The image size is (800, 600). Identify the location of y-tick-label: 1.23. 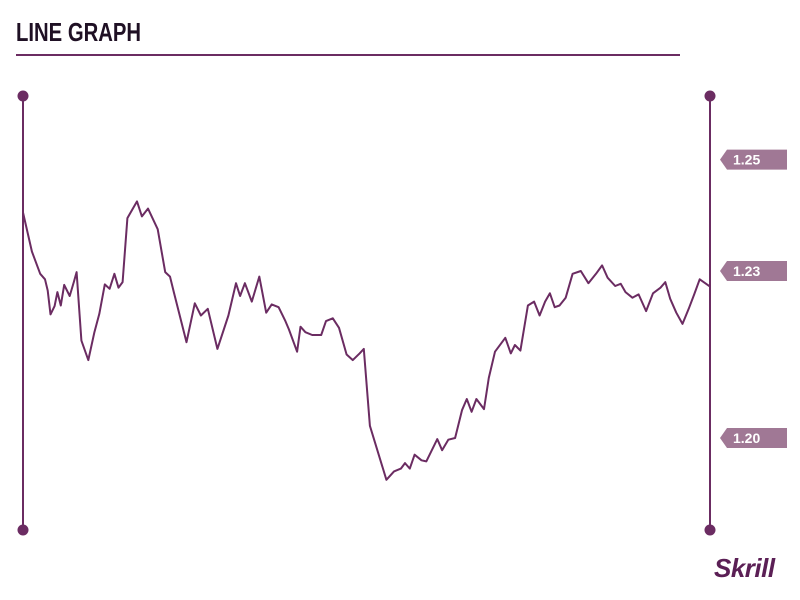
(746, 271).